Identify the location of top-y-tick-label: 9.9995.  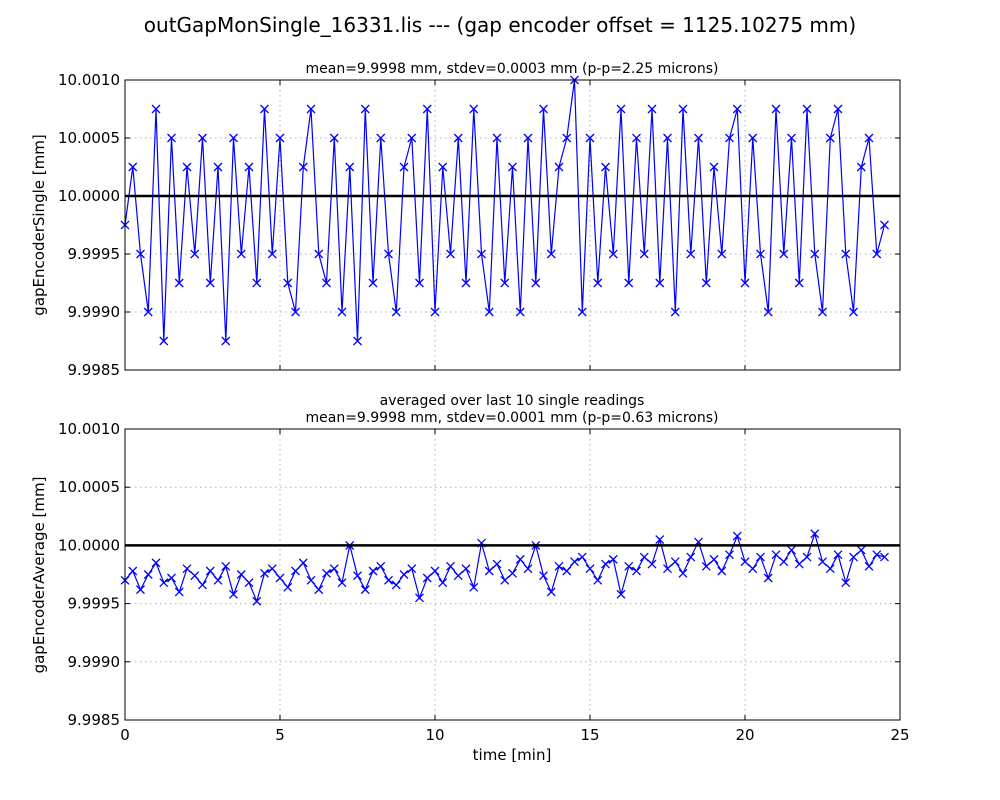
(94, 254).